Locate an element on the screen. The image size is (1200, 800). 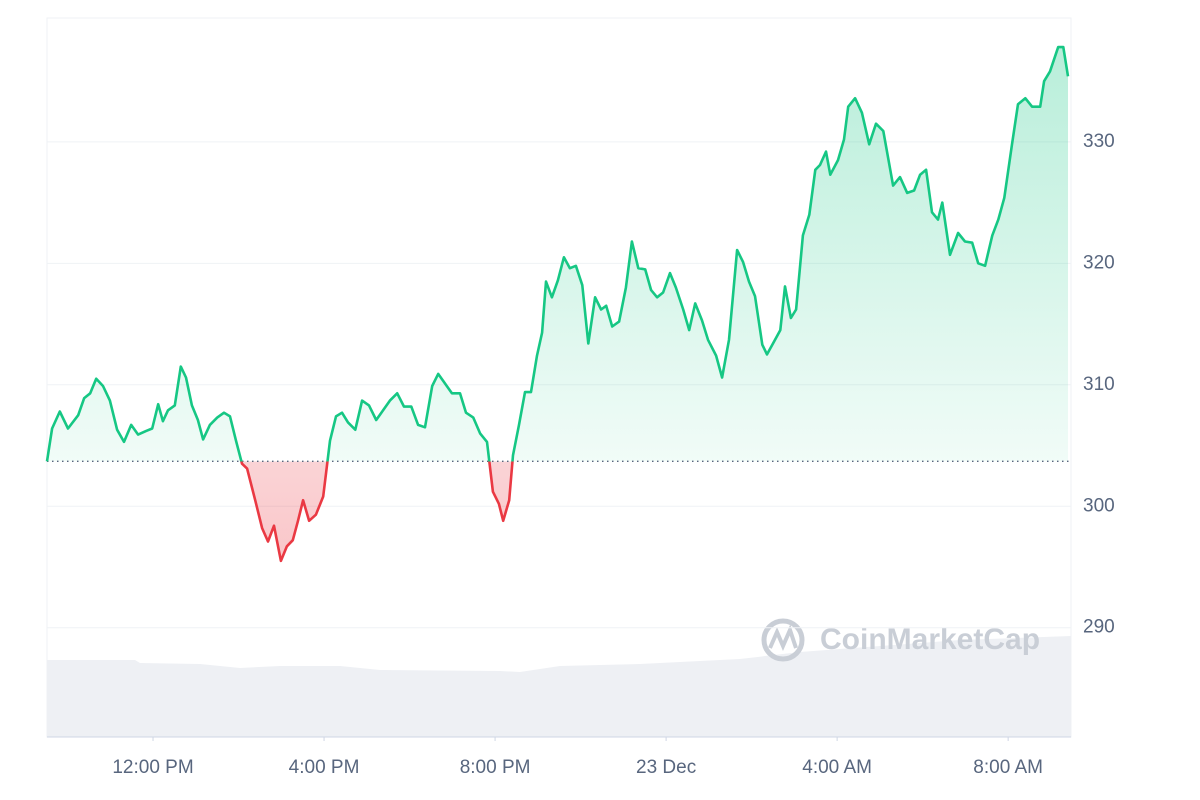
x-tick-label: 4:00 PM is located at coordinates (324, 767).